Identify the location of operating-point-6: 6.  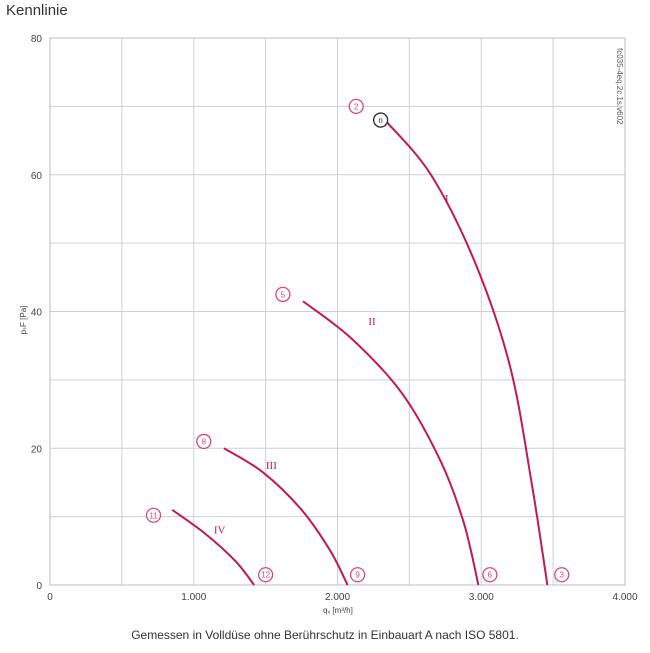
(490, 575).